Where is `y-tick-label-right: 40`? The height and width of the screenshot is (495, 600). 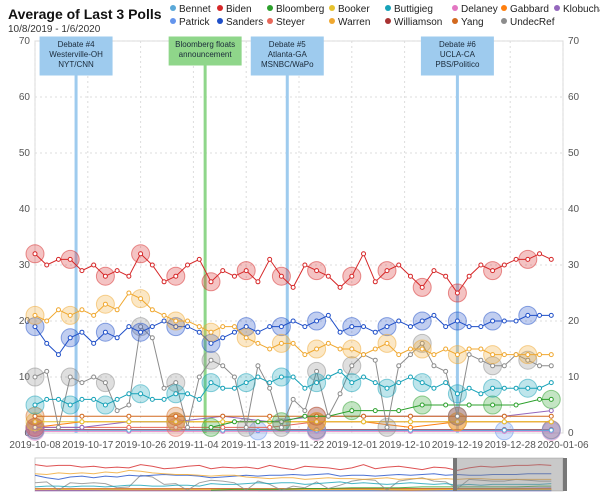 y-tick-label-right: 40 is located at coordinates (574, 209).